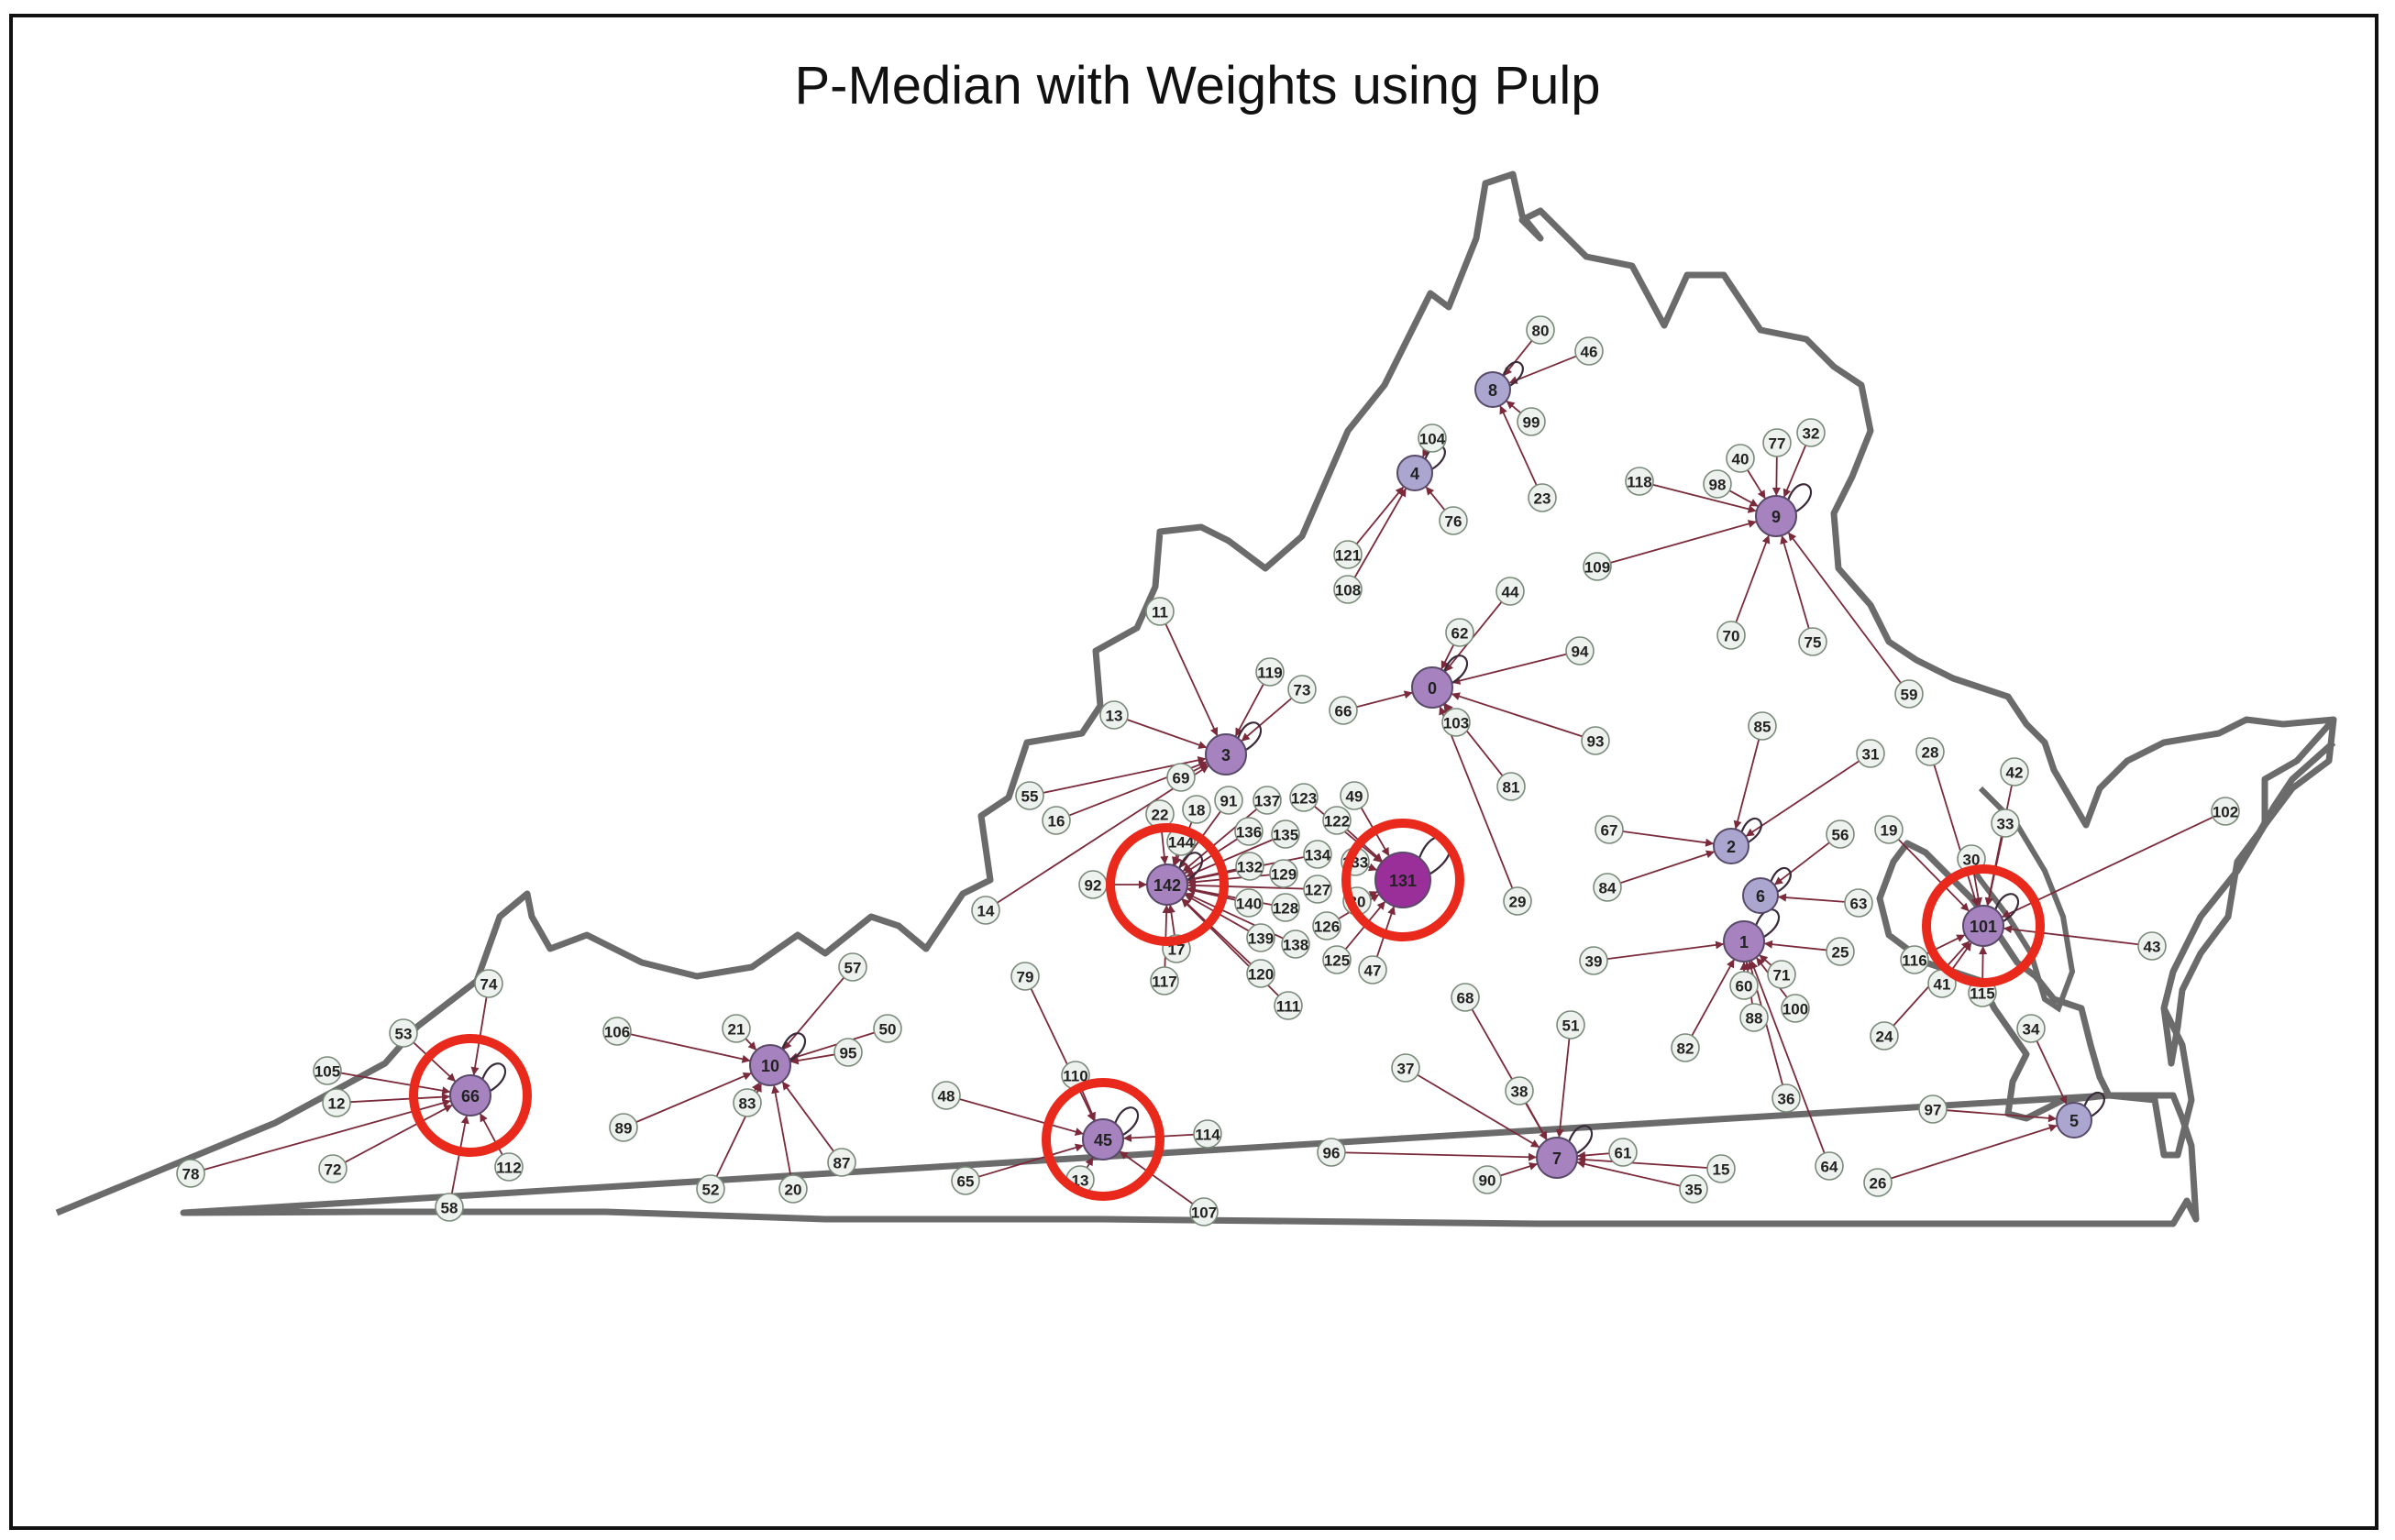 Image resolution: width=2395 pixels, height=1540 pixels. Describe the element at coordinates (336, 1102) in the screenshot. I see `node-12: 12` at that location.